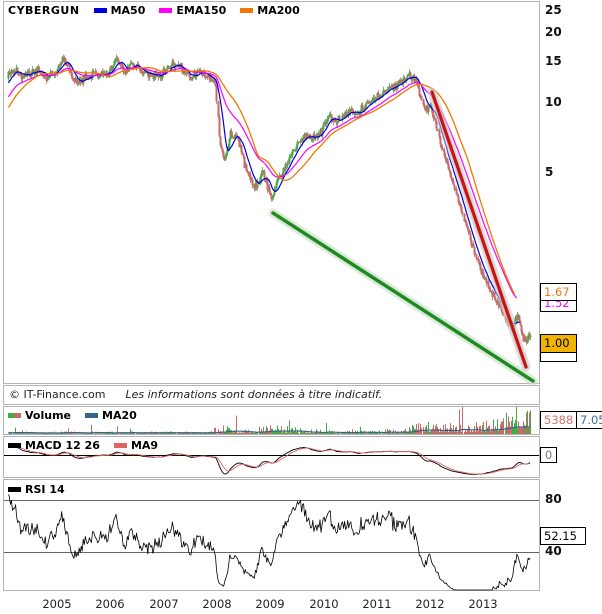 Image resolution: width=602 pixels, height=614 pixels. I want to click on volume-series, so click(269, 420).